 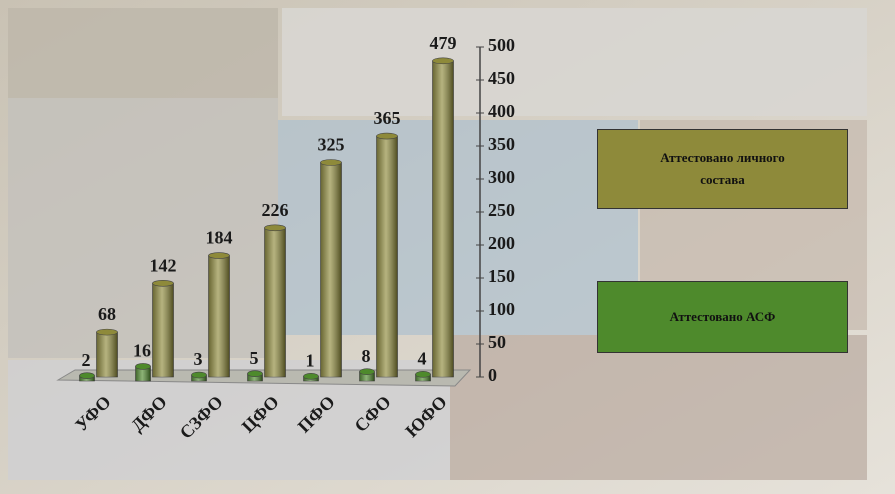 What do you see at coordinates (254, 358) in the screenshot?
I see `value-label: 5` at bounding box center [254, 358].